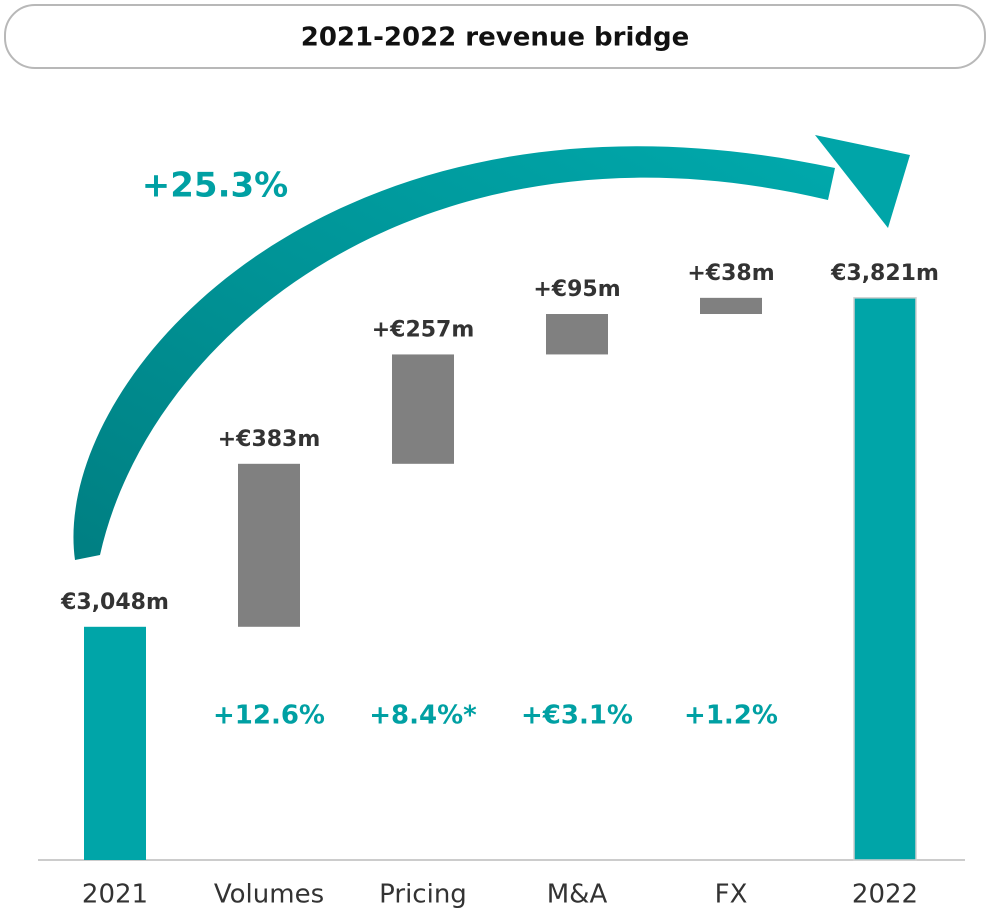  I want to click on value-label: +€257m, so click(423, 329).